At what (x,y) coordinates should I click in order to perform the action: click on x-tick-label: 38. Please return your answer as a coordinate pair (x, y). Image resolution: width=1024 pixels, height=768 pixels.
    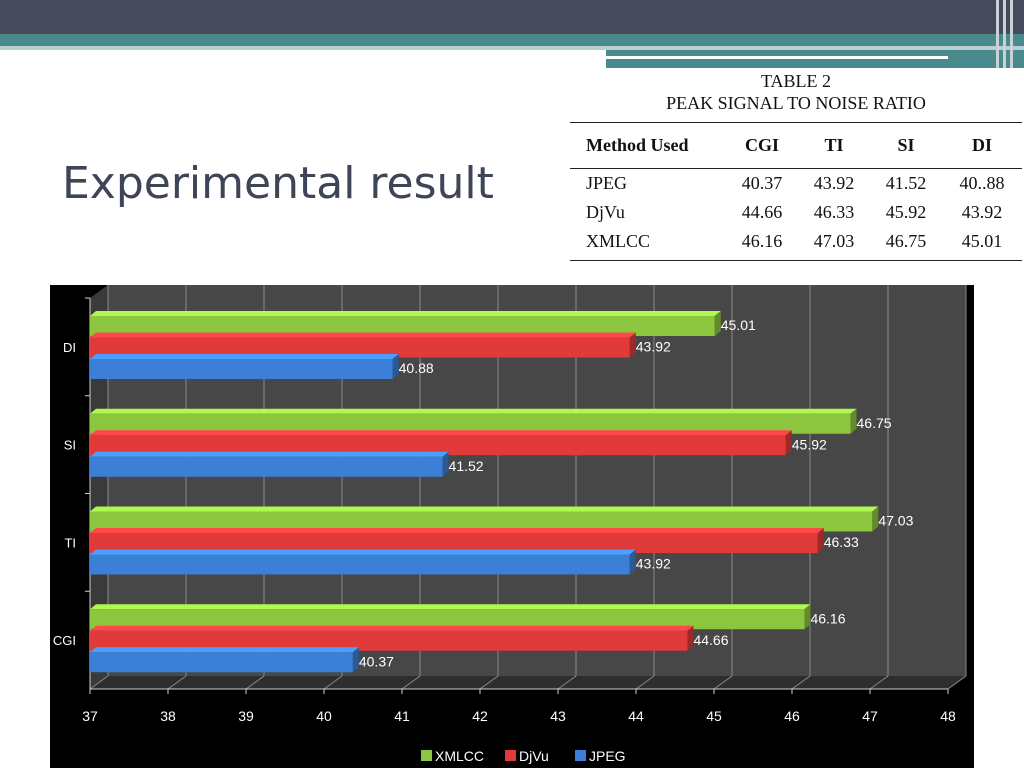
    Looking at the image, I should click on (168, 716).